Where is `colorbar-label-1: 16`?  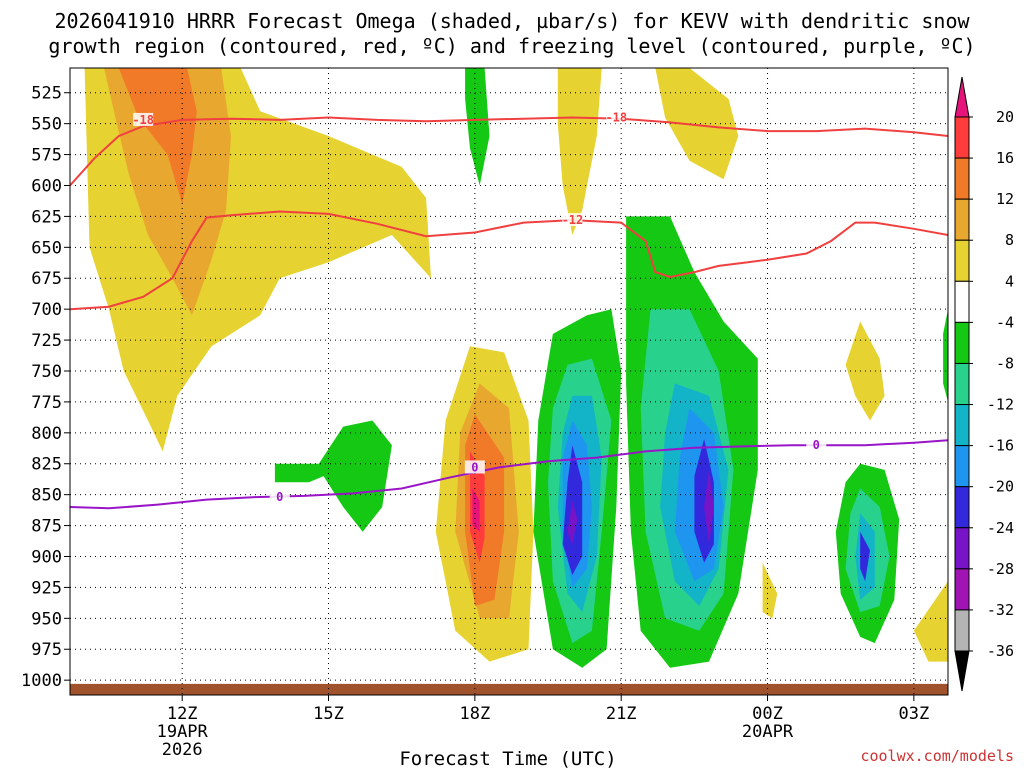
colorbar-label-1: 16 is located at coordinates (1005, 158).